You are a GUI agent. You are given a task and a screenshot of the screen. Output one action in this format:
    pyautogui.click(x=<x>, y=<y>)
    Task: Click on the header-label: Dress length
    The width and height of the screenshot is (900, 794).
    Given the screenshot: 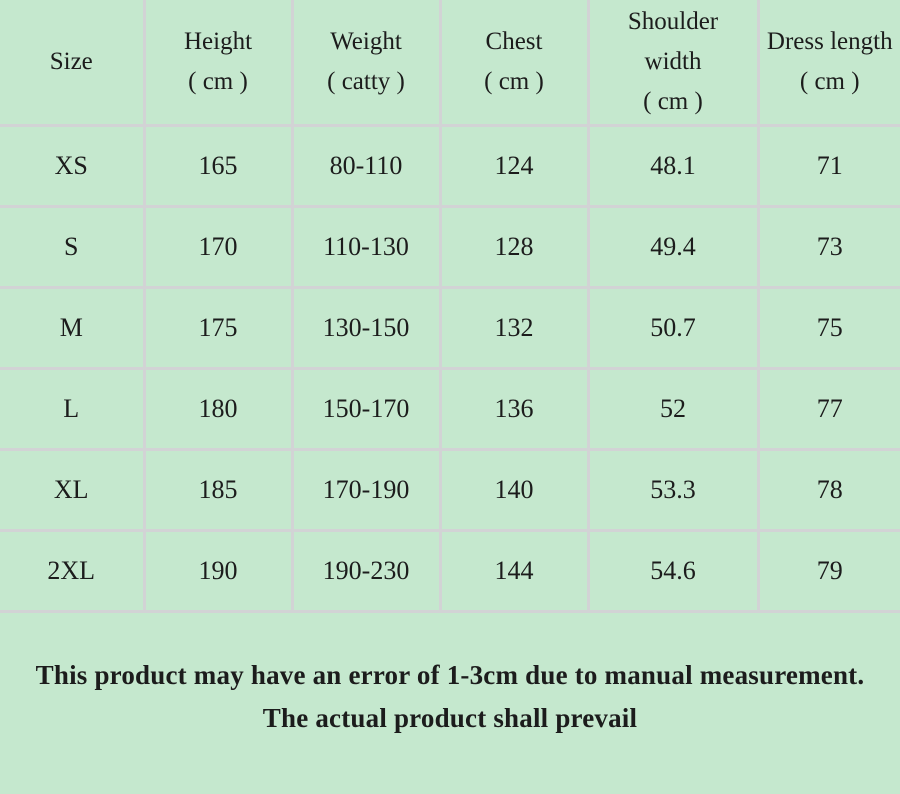 What is the action you would take?
    pyautogui.click(x=829, y=41)
    